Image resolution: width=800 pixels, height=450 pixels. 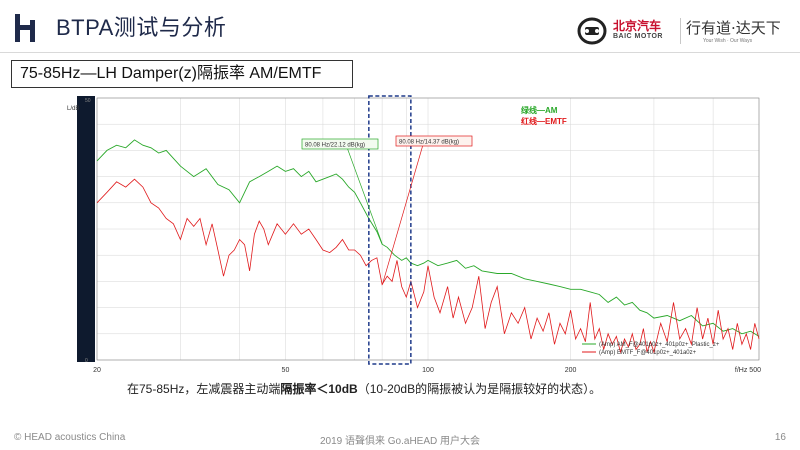 I want to click on brand-tagline: Your Wish · Our Ways, so click(x=728, y=41).